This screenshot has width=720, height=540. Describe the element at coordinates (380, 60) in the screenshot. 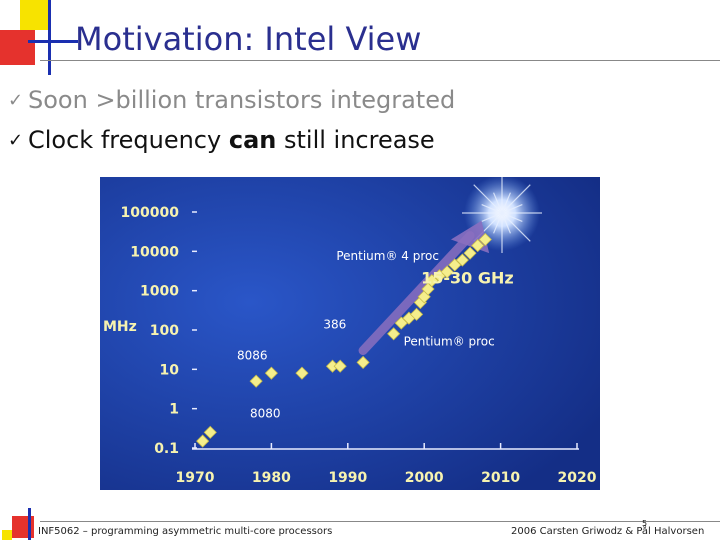

I see `title-divider` at that location.